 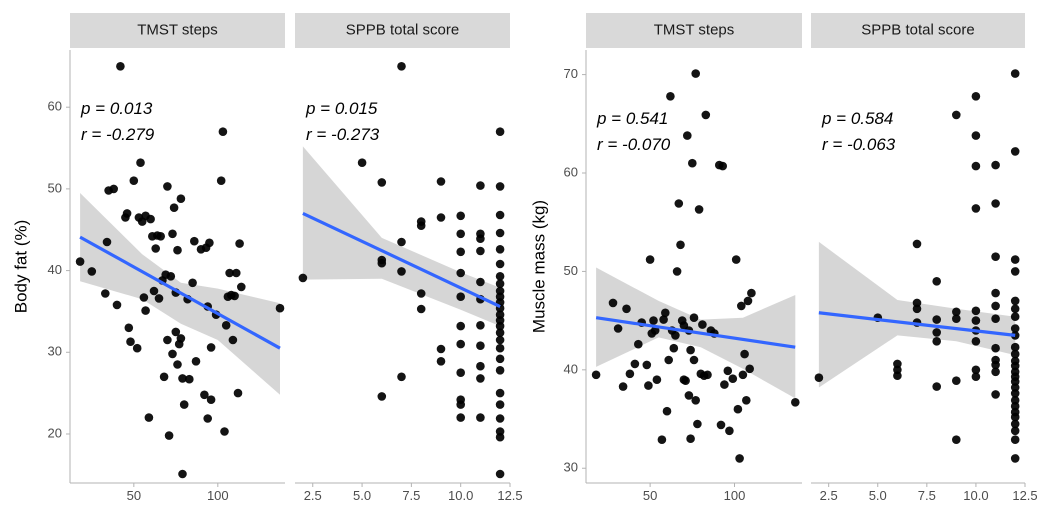 What do you see at coordinates (20, 267) in the screenshot?
I see `y-axis-title: Body fat (%)` at bounding box center [20, 267].